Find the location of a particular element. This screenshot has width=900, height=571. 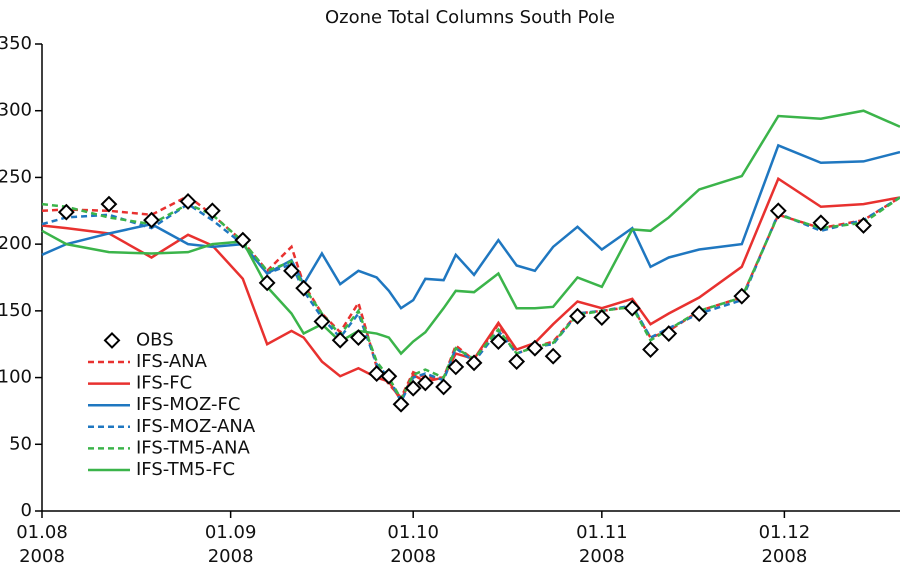

x-tick-label: 01.11 2008 is located at coordinates (602, 544).